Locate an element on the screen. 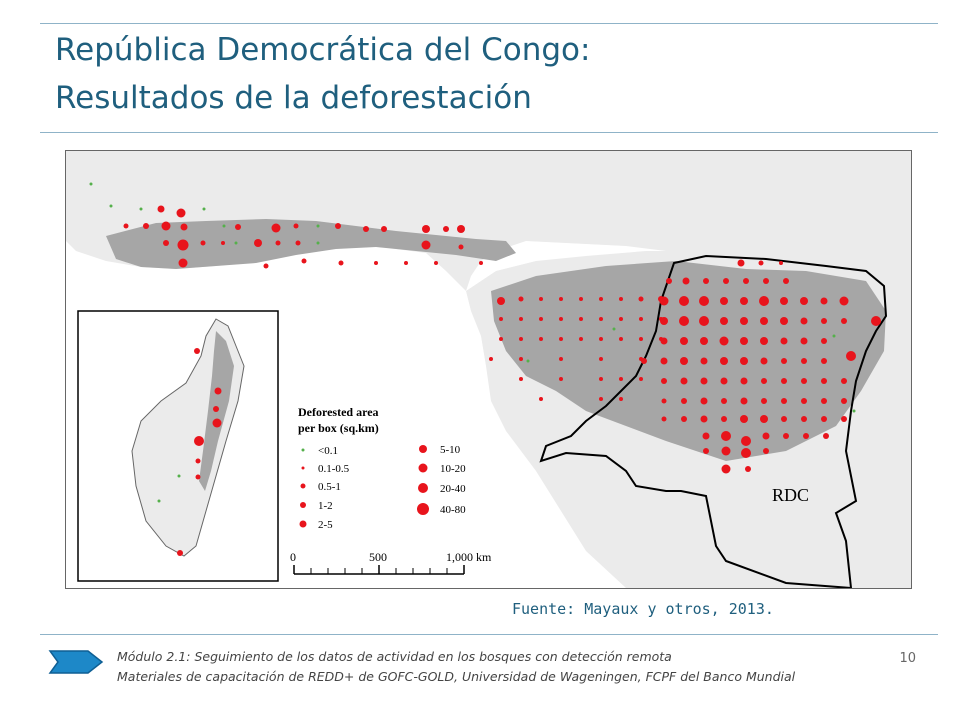 The width and height of the screenshot is (960, 720). title-top-rule is located at coordinates (489, 23).